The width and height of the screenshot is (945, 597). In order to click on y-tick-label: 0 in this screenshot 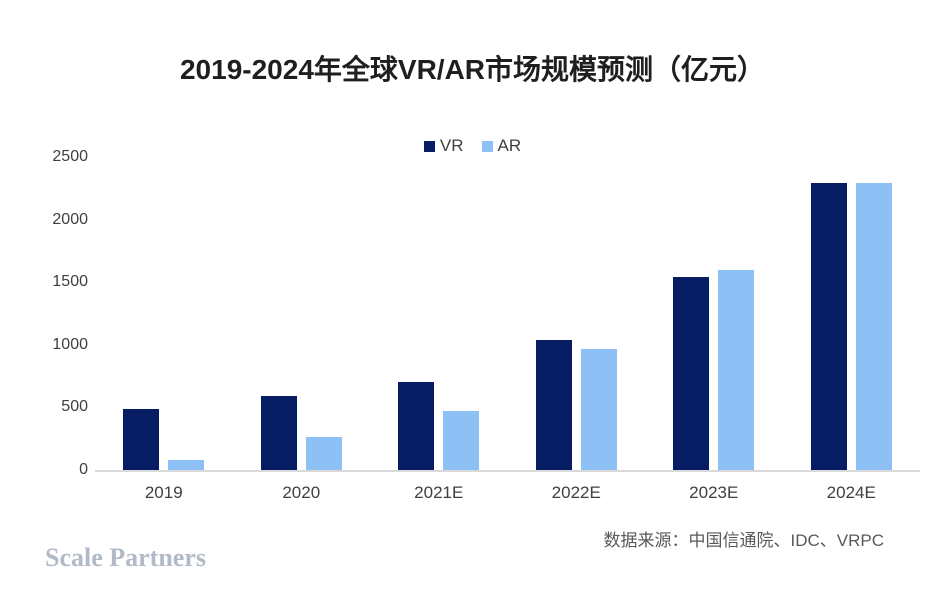, I will do `click(83, 469)`.